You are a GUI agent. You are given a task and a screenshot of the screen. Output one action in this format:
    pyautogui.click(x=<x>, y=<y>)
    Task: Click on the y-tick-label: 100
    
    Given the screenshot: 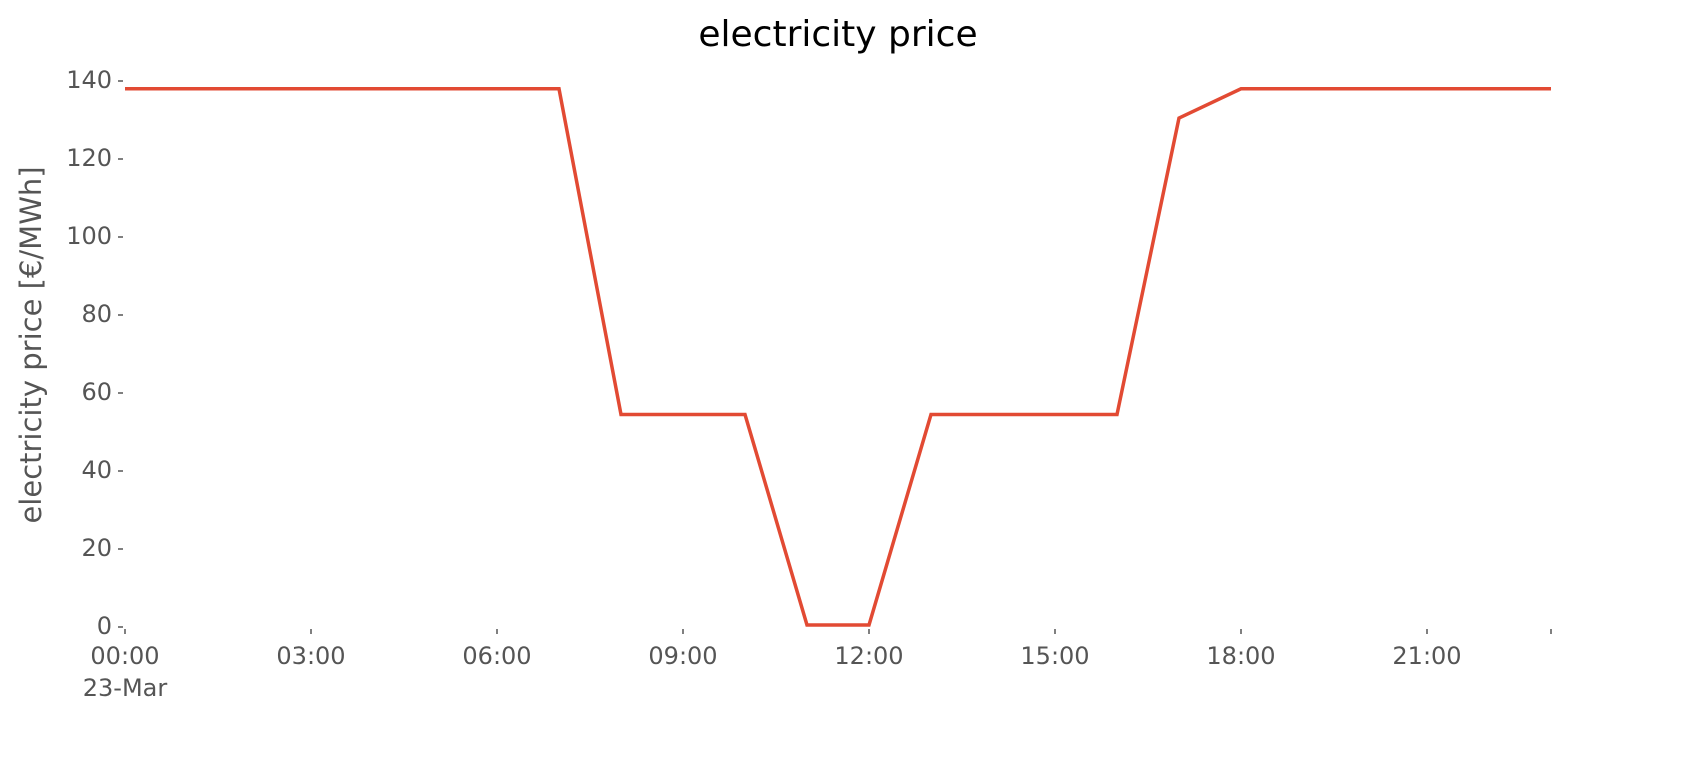 What is the action you would take?
    pyautogui.click(x=89, y=236)
    